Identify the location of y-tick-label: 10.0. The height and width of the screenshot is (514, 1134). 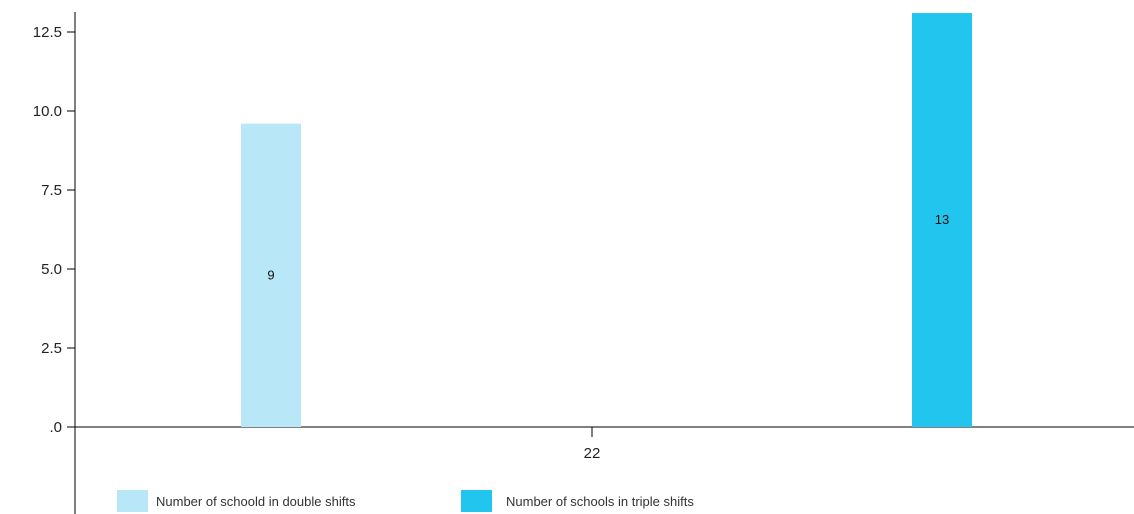
(47, 111).